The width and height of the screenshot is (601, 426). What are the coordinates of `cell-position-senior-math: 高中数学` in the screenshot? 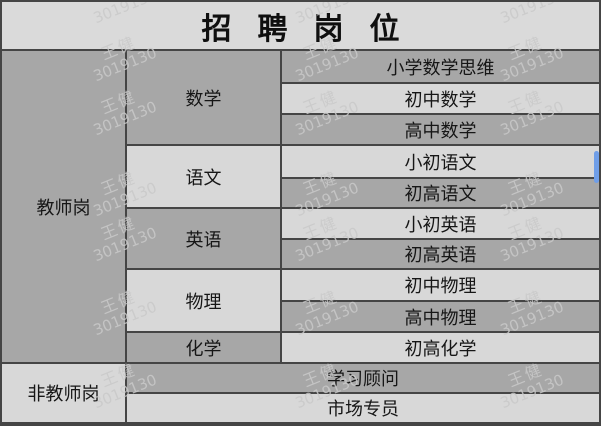 It's located at (440, 129).